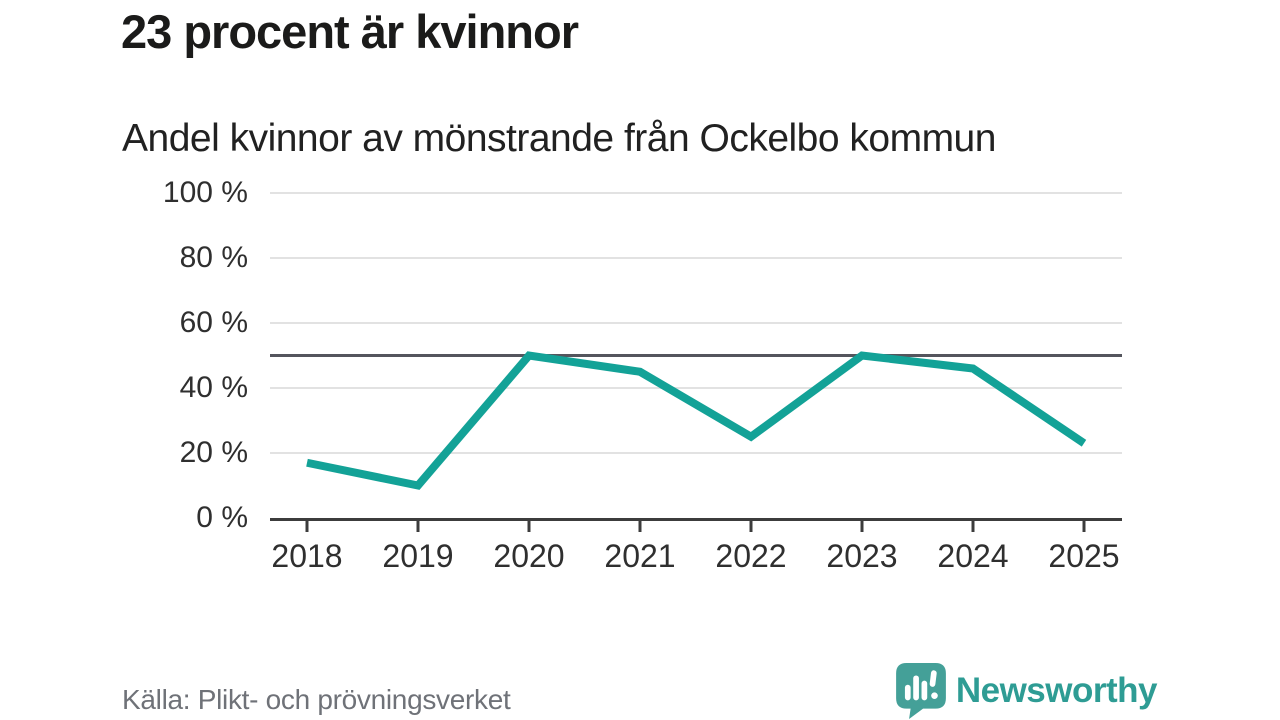  What do you see at coordinates (213, 387) in the screenshot?
I see `y-axis-tick-label: 40 %` at bounding box center [213, 387].